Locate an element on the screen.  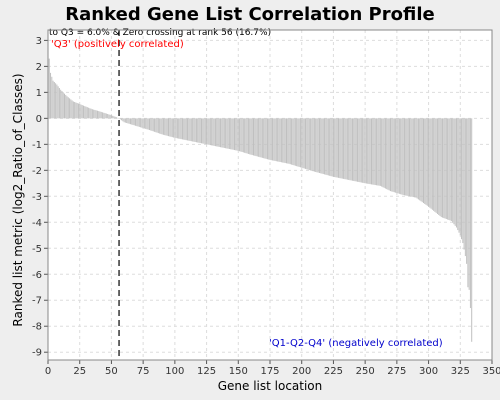
x-tick-label: 250 is located at coordinates (365, 371).